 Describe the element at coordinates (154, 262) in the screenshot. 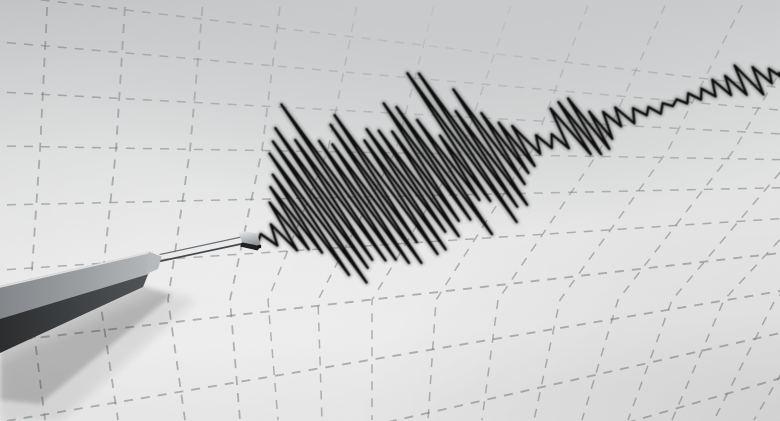

I see `arm-tip-face` at that location.